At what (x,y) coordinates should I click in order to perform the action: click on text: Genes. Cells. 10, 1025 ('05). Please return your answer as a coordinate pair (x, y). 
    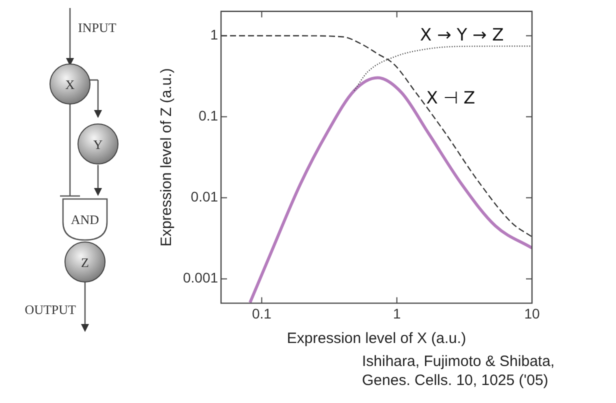
    Looking at the image, I should click on (456, 380).